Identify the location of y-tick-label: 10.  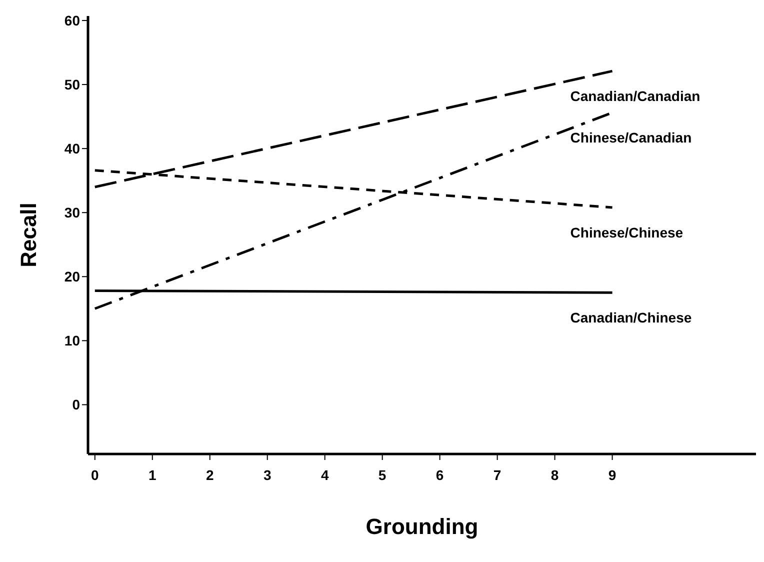
(72, 340).